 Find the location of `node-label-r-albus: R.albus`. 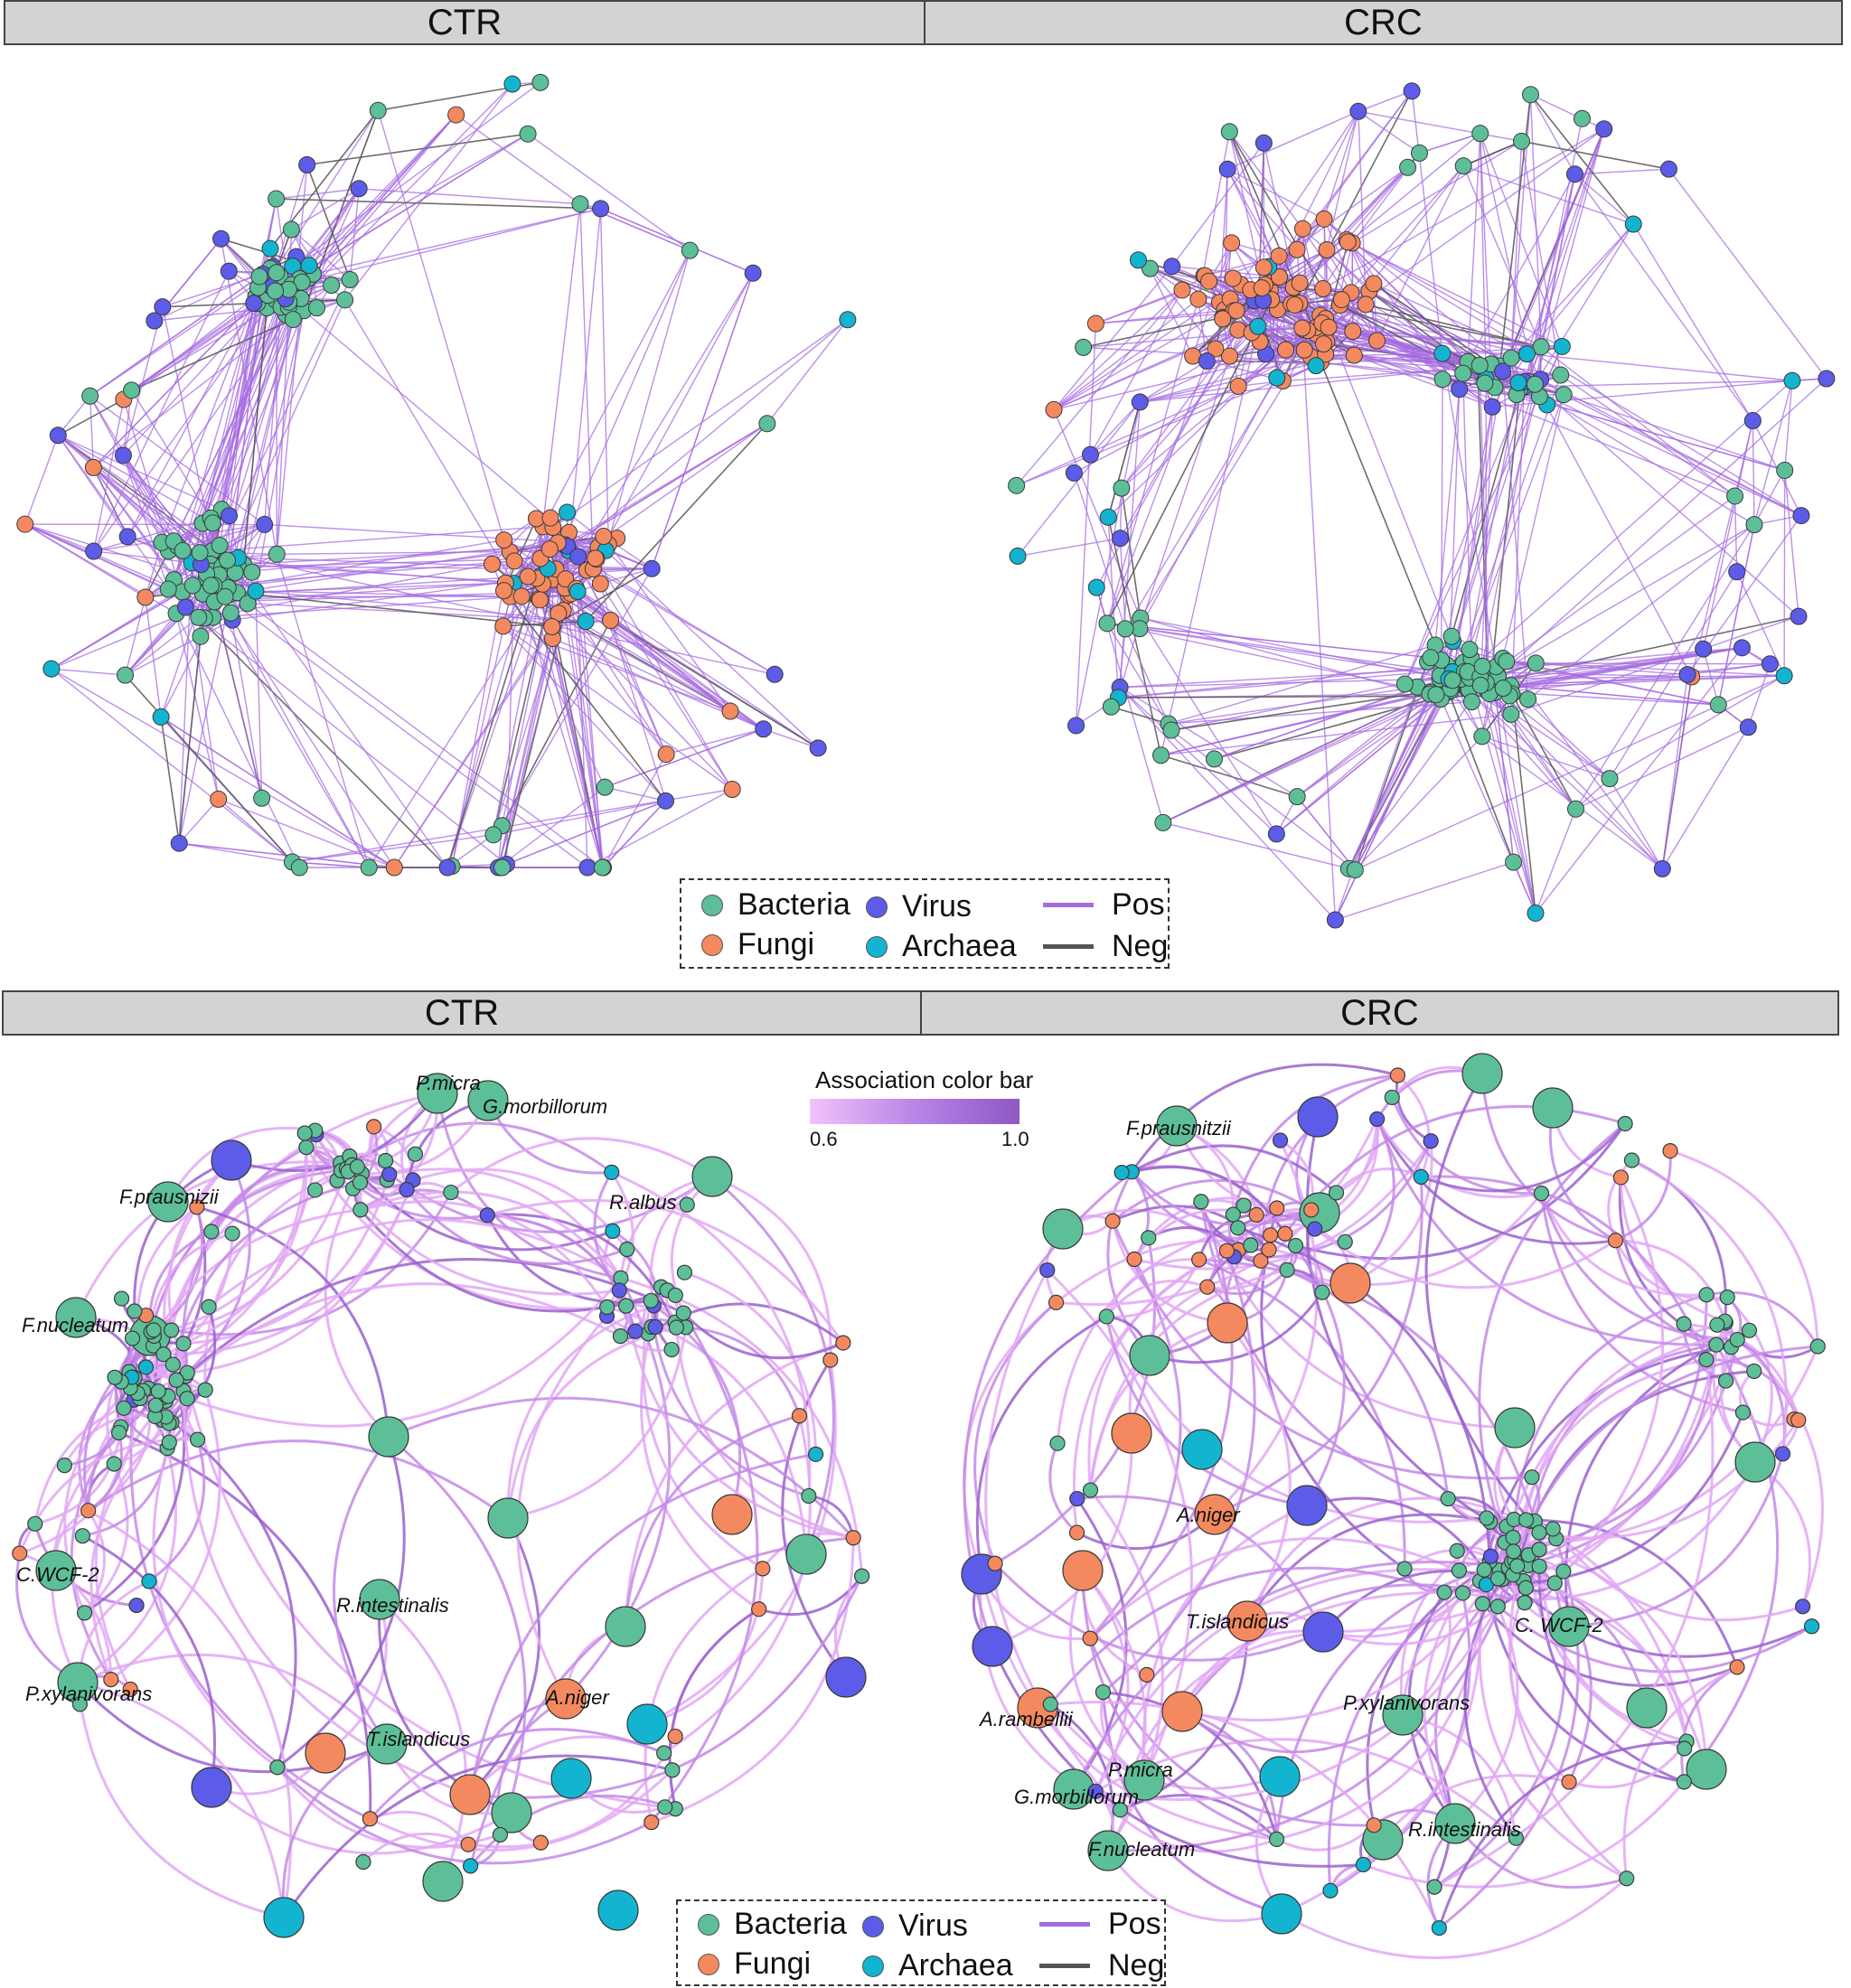

node-label-r-albus: R.albus is located at coordinates (643, 1202).